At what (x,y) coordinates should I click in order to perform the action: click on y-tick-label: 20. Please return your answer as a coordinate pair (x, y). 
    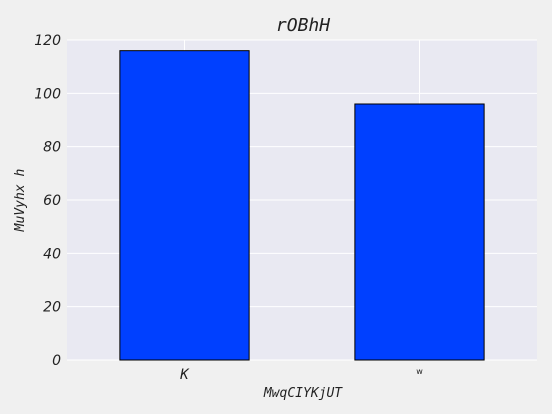
    Looking at the image, I should click on (52, 308).